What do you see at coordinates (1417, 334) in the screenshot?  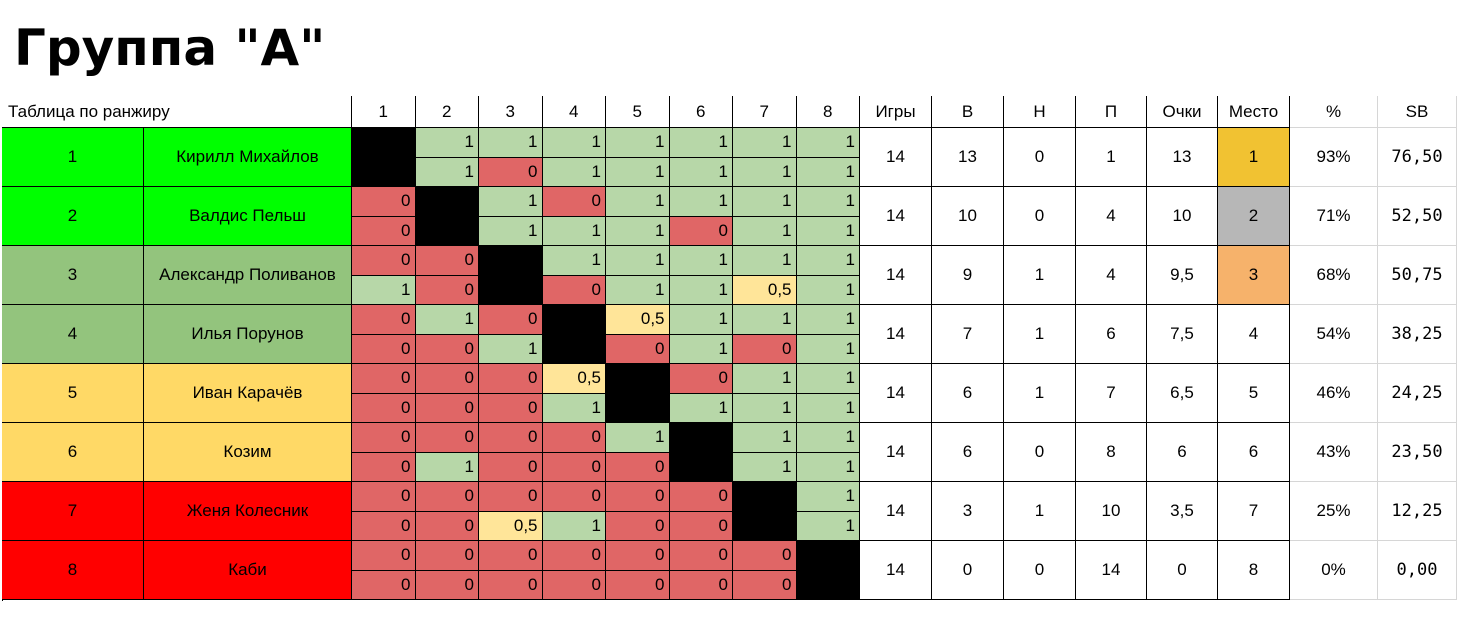 I see `stat-sb: 38,25` at bounding box center [1417, 334].